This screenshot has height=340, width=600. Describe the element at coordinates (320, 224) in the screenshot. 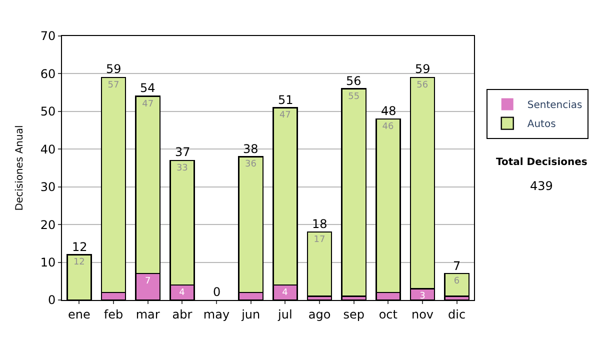

I see `total-label: 18` at that location.